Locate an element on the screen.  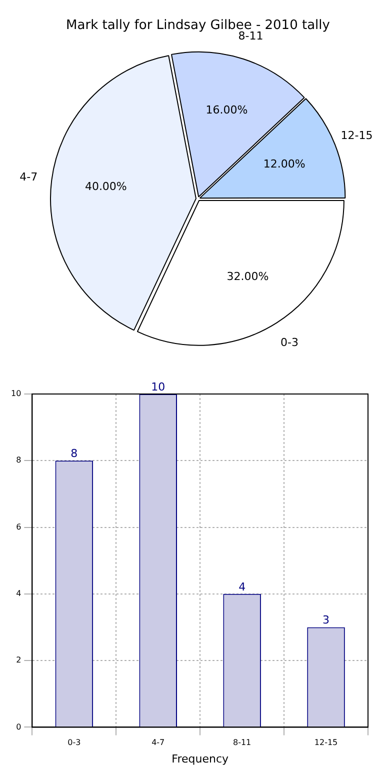
slice-label: 12-15 is located at coordinates (356, 135).